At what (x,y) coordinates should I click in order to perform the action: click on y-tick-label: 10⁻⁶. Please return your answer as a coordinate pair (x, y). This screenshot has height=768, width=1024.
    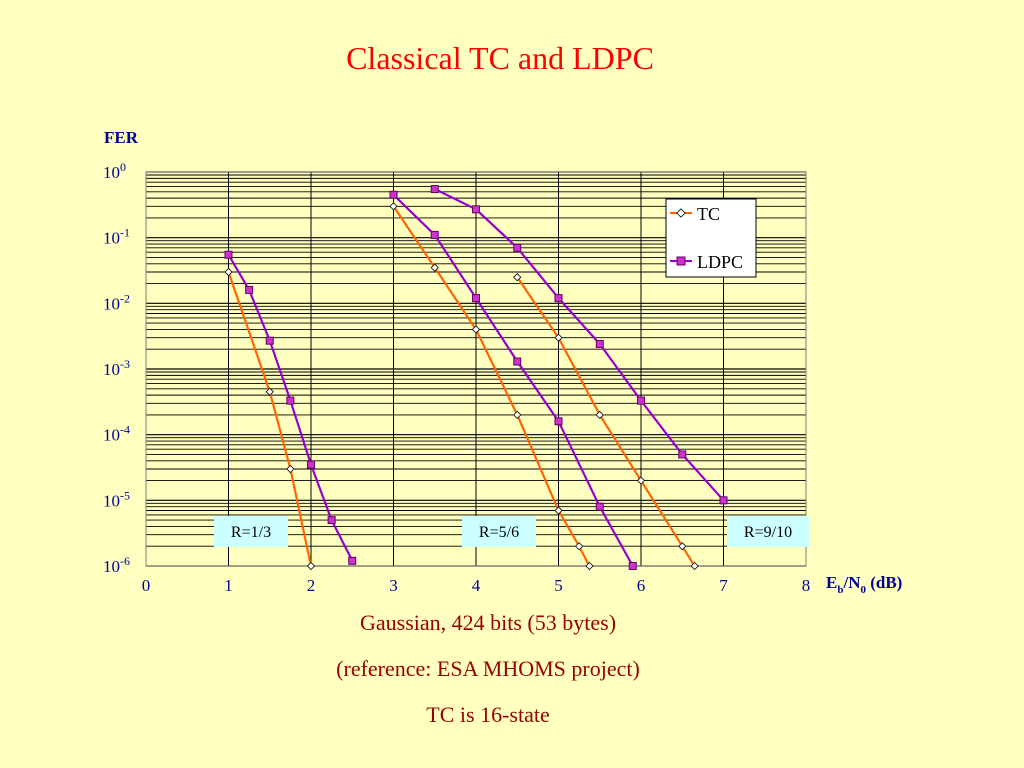
    Looking at the image, I should click on (116, 565).